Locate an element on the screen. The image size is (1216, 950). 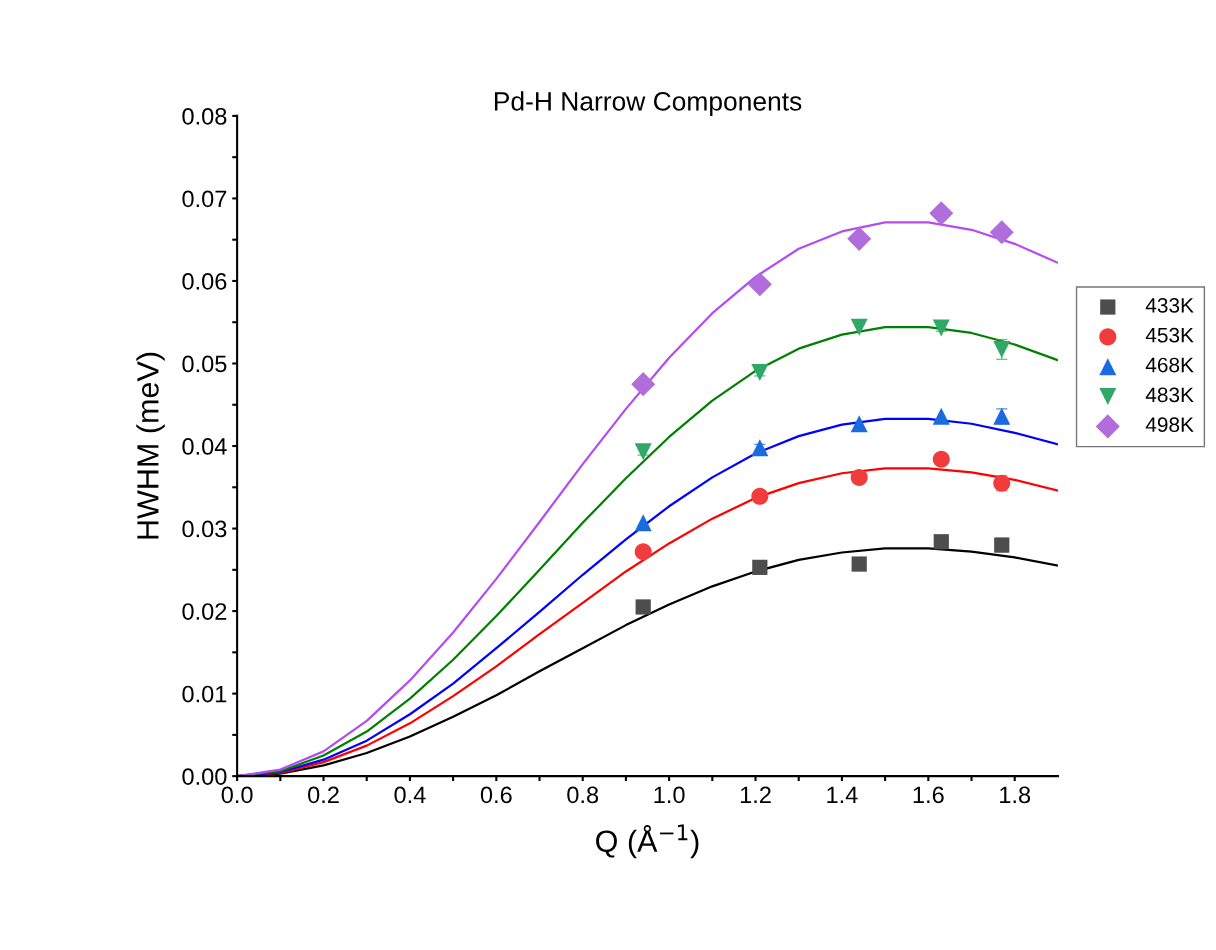
y-tick-label: 0.04 is located at coordinates (204, 446).